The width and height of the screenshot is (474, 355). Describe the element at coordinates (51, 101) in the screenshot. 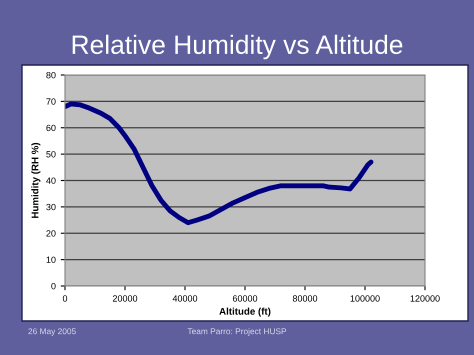

I see `y-tick-label: 70` at that location.